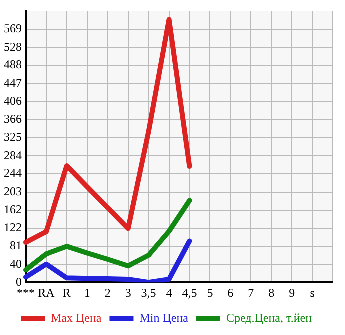  What do you see at coordinates (13, 119) in the screenshot?
I see `y-tick-label: 366` at bounding box center [13, 119].